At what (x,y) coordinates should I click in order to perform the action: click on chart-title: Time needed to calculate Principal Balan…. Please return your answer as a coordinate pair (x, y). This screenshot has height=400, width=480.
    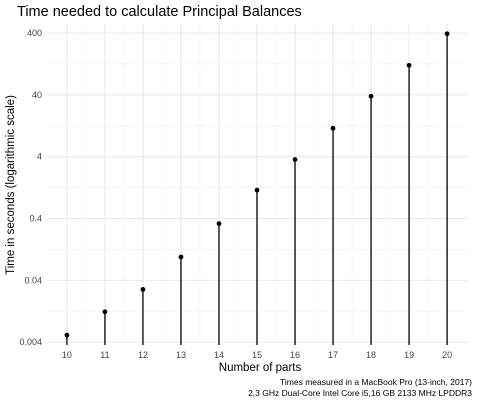
    Looking at the image, I should click on (159, 12).